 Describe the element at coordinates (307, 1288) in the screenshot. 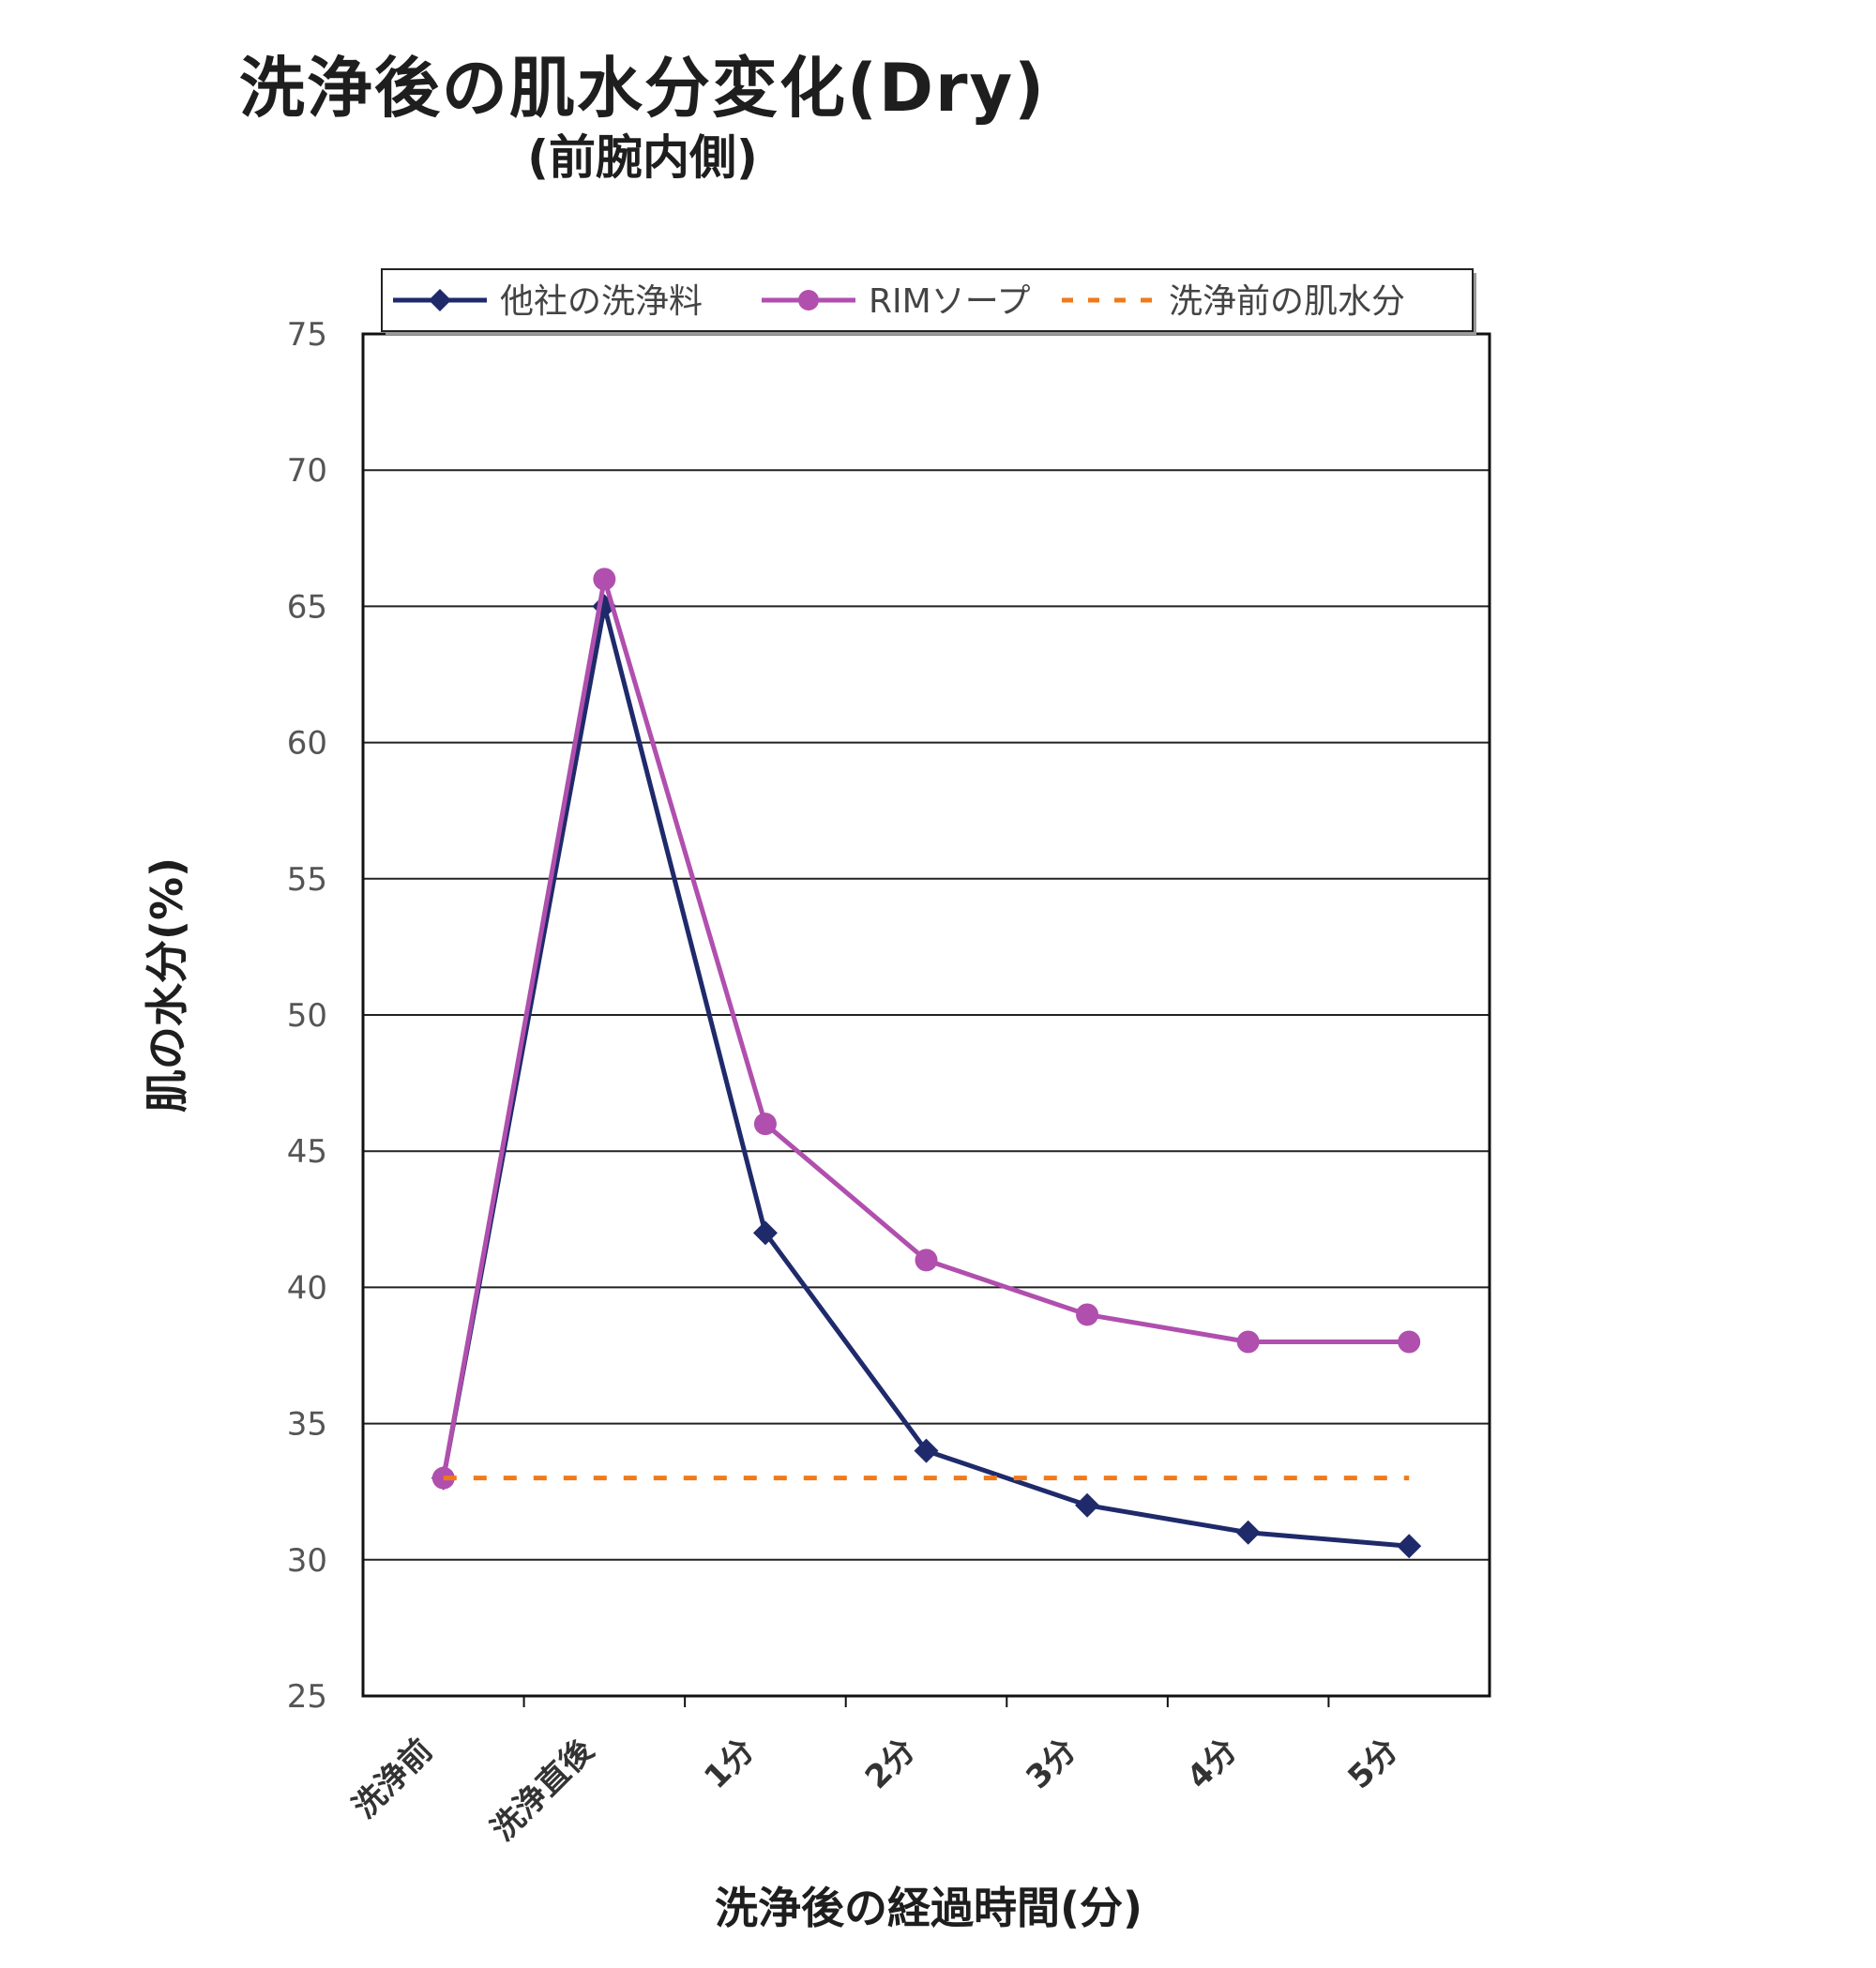

I see `y-tick-label: 40` at that location.